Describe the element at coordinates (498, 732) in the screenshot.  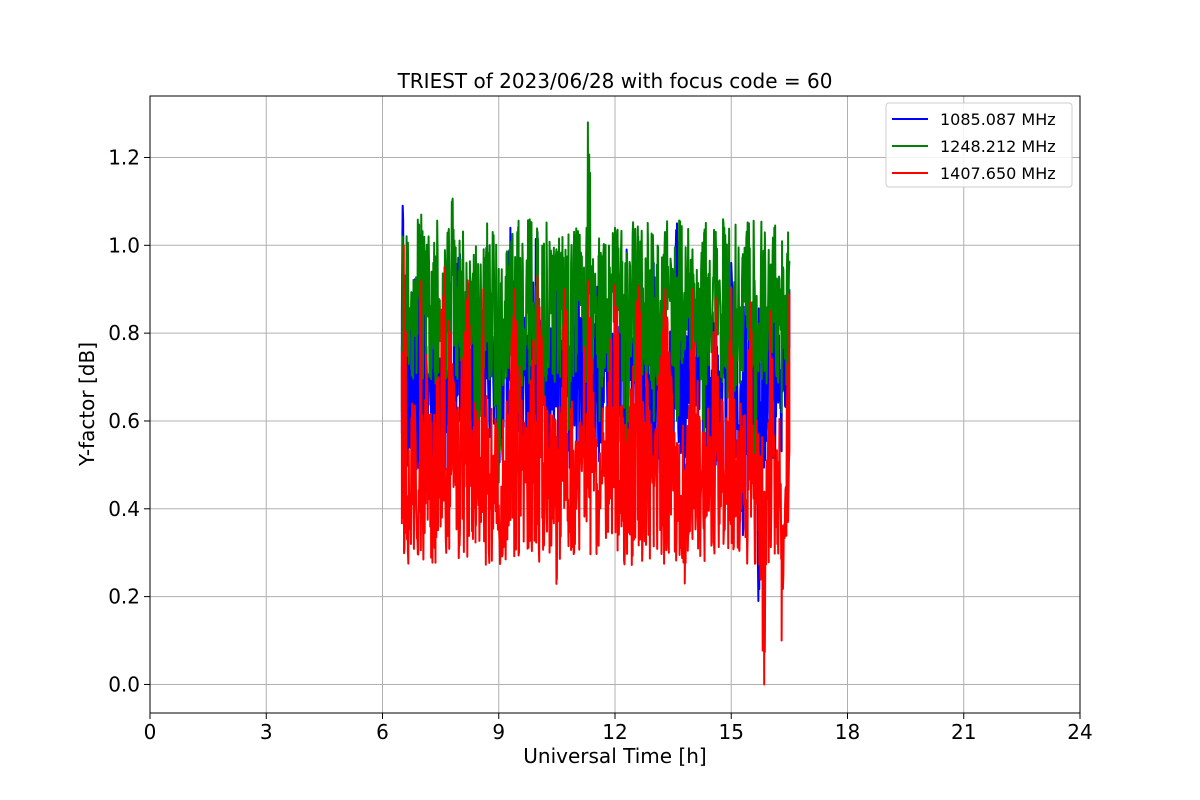
I see `x-tick-label: 9` at that location.